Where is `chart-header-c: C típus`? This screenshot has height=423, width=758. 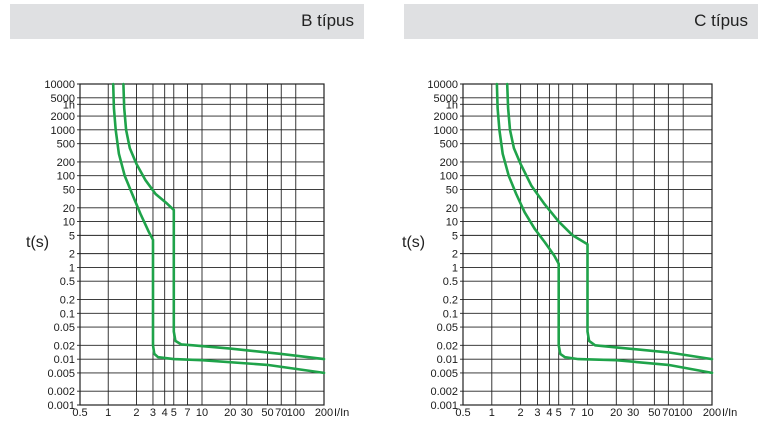
chart-header-c: C típus is located at coordinates (581, 21).